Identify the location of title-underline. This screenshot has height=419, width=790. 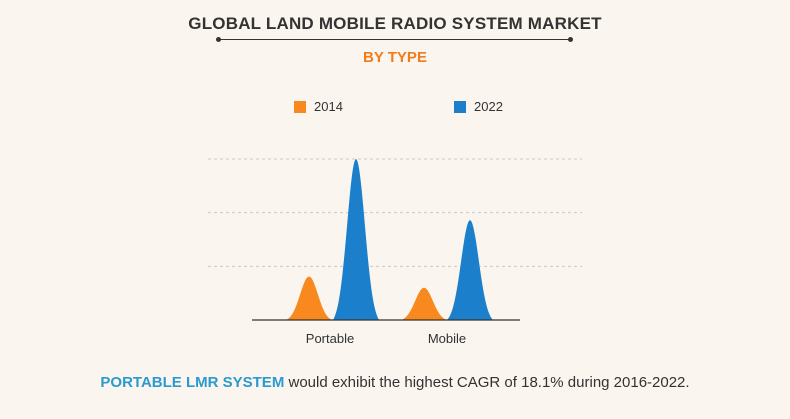
(394, 39).